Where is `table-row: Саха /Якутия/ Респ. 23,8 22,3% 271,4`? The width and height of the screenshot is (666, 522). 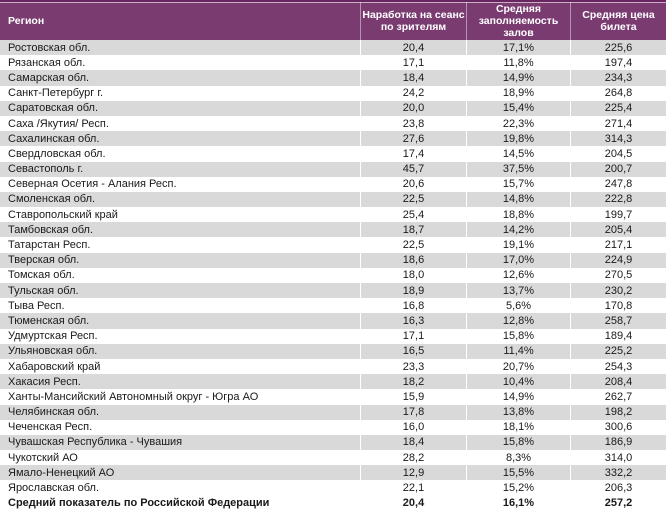
table-row: Саха /Якутия/ Респ. 23,8 22,3% 271,4 is located at coordinates (333, 123).